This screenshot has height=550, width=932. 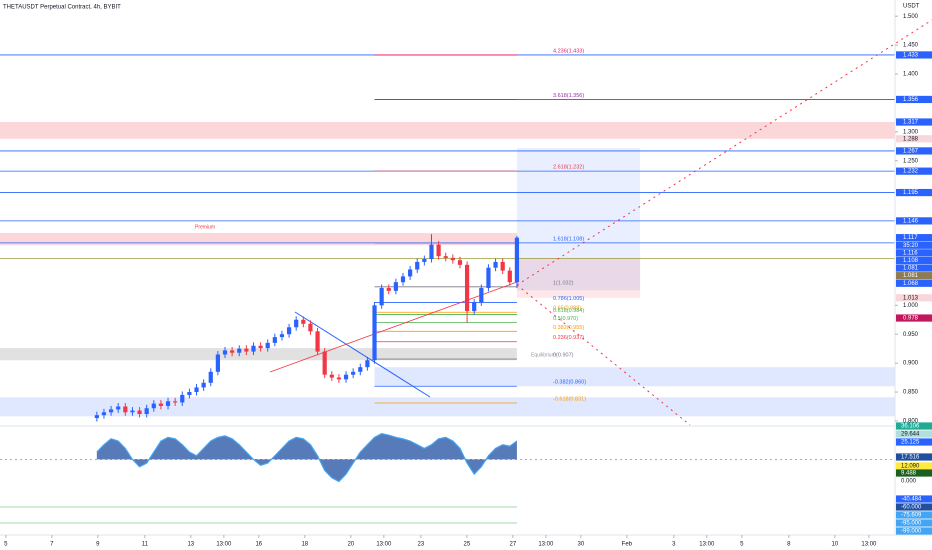 What do you see at coordinates (568, 51) in the screenshot?
I see `fib-label: 4.236(1.433)` at bounding box center [568, 51].